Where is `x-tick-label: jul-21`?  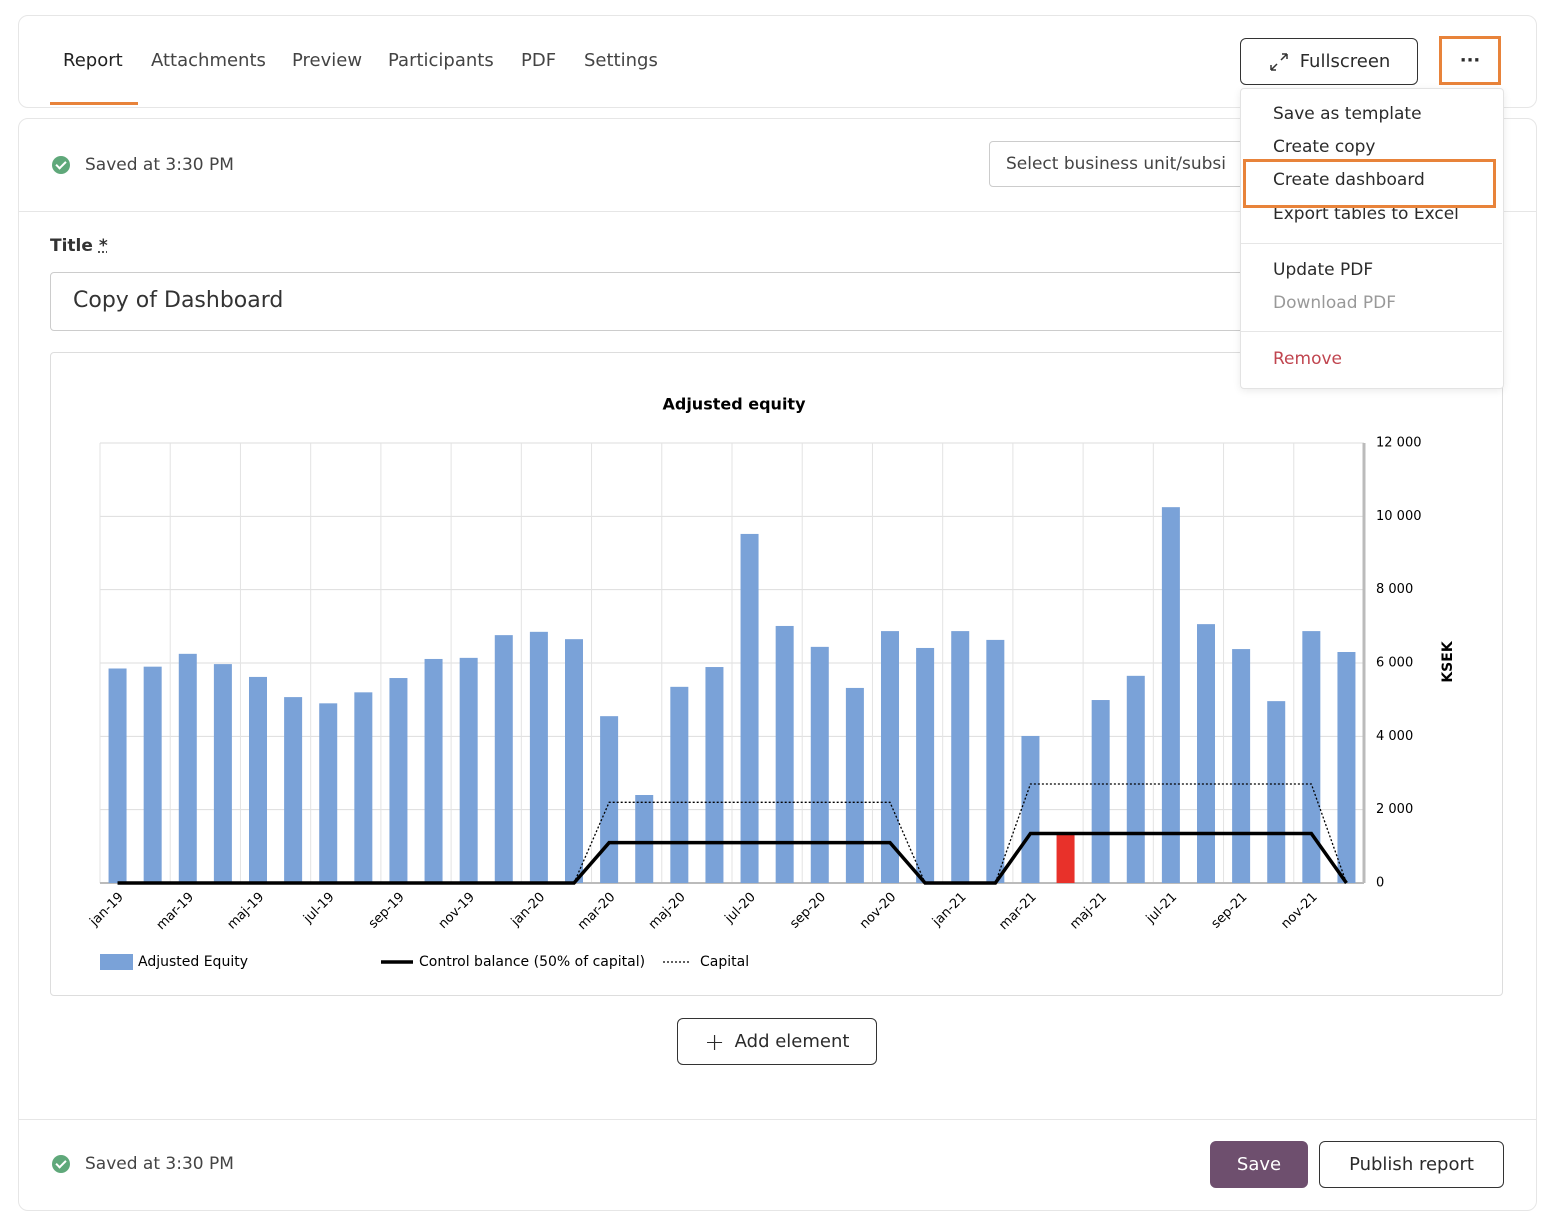 x-tick-label: jul-21 is located at coordinates (1161, 908).